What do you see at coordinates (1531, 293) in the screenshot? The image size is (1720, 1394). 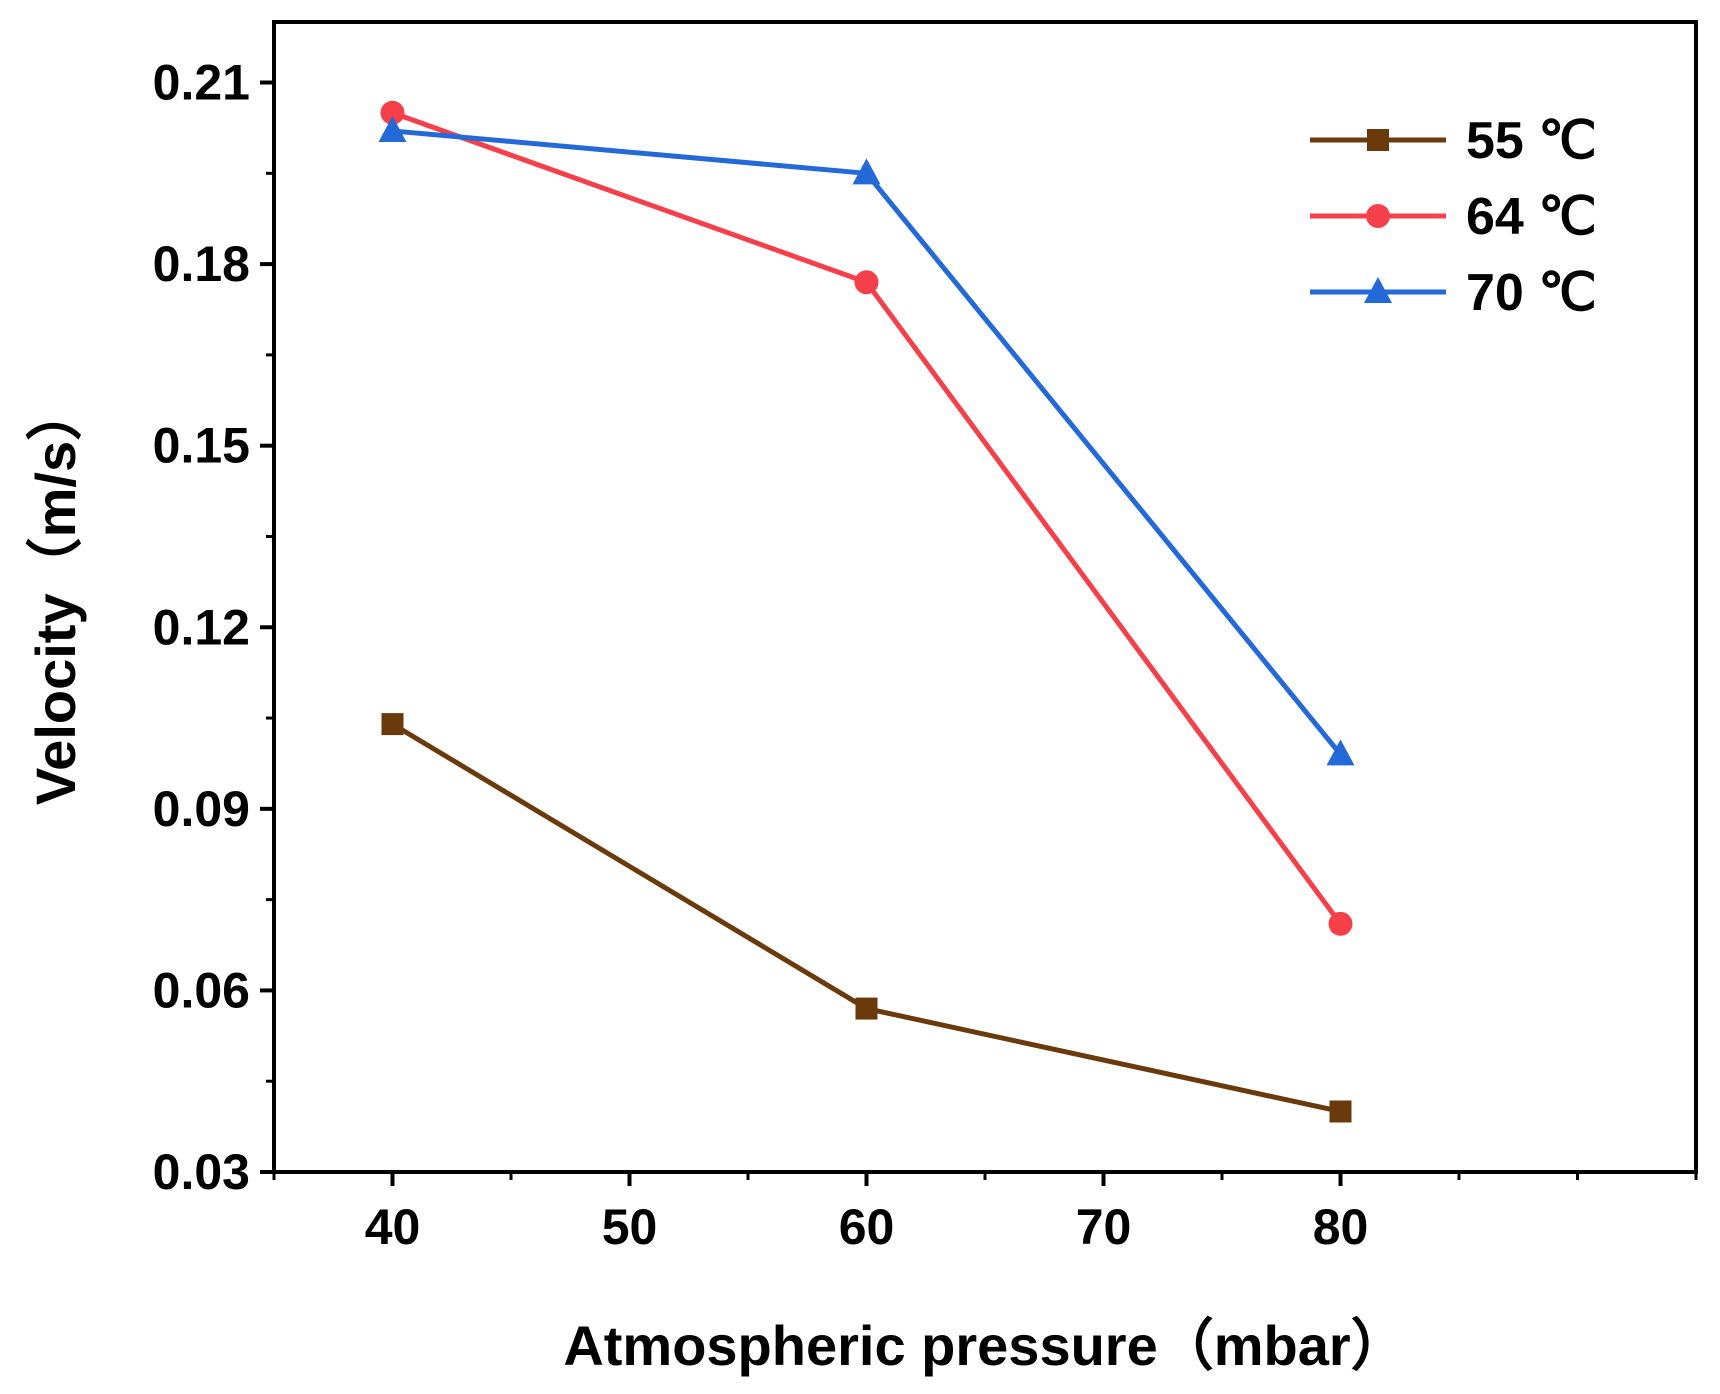 I see `legend-label: 70 ℃` at bounding box center [1531, 293].